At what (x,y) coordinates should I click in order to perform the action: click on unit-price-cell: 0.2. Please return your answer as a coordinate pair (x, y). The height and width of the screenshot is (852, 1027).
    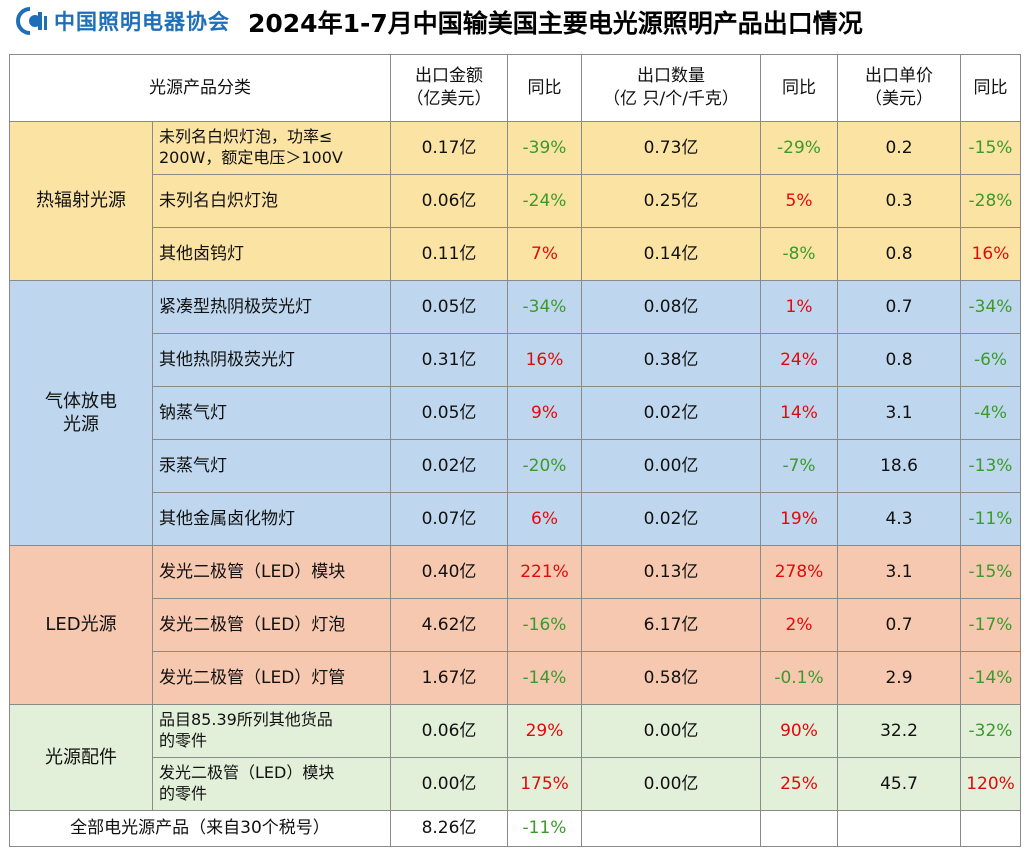
    Looking at the image, I should click on (899, 148).